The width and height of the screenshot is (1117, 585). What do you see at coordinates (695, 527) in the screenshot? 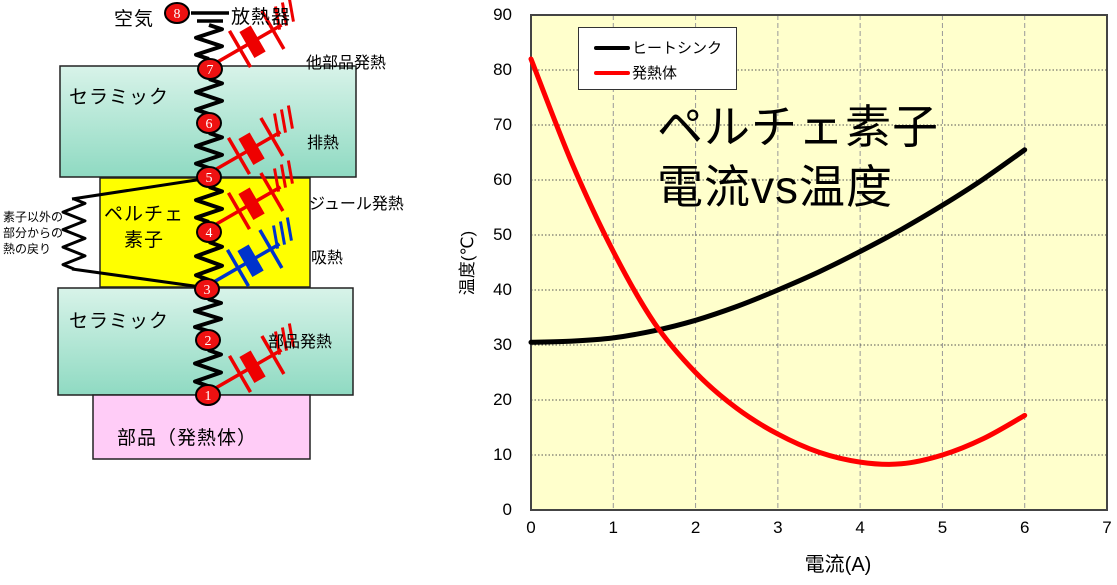
I see `x-tick-label: 2` at bounding box center [695, 527].